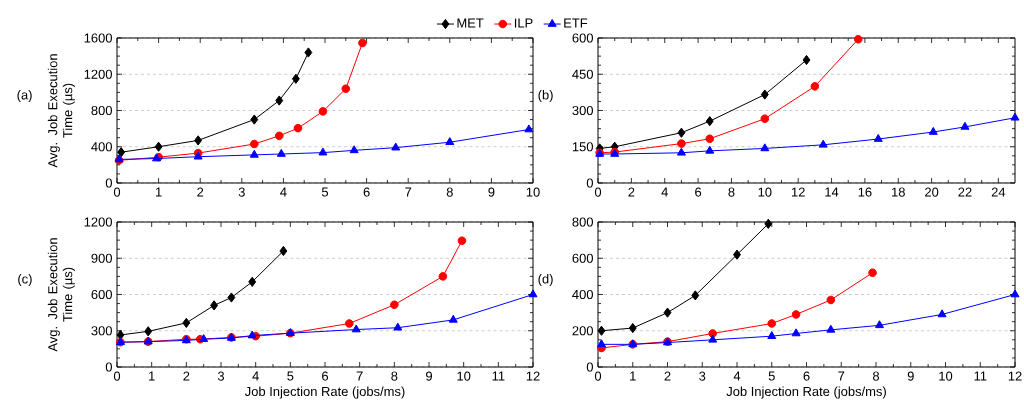 Image resolution: width=1024 pixels, height=409 pixels. I want to click on x-tick-label: 14, so click(832, 192).